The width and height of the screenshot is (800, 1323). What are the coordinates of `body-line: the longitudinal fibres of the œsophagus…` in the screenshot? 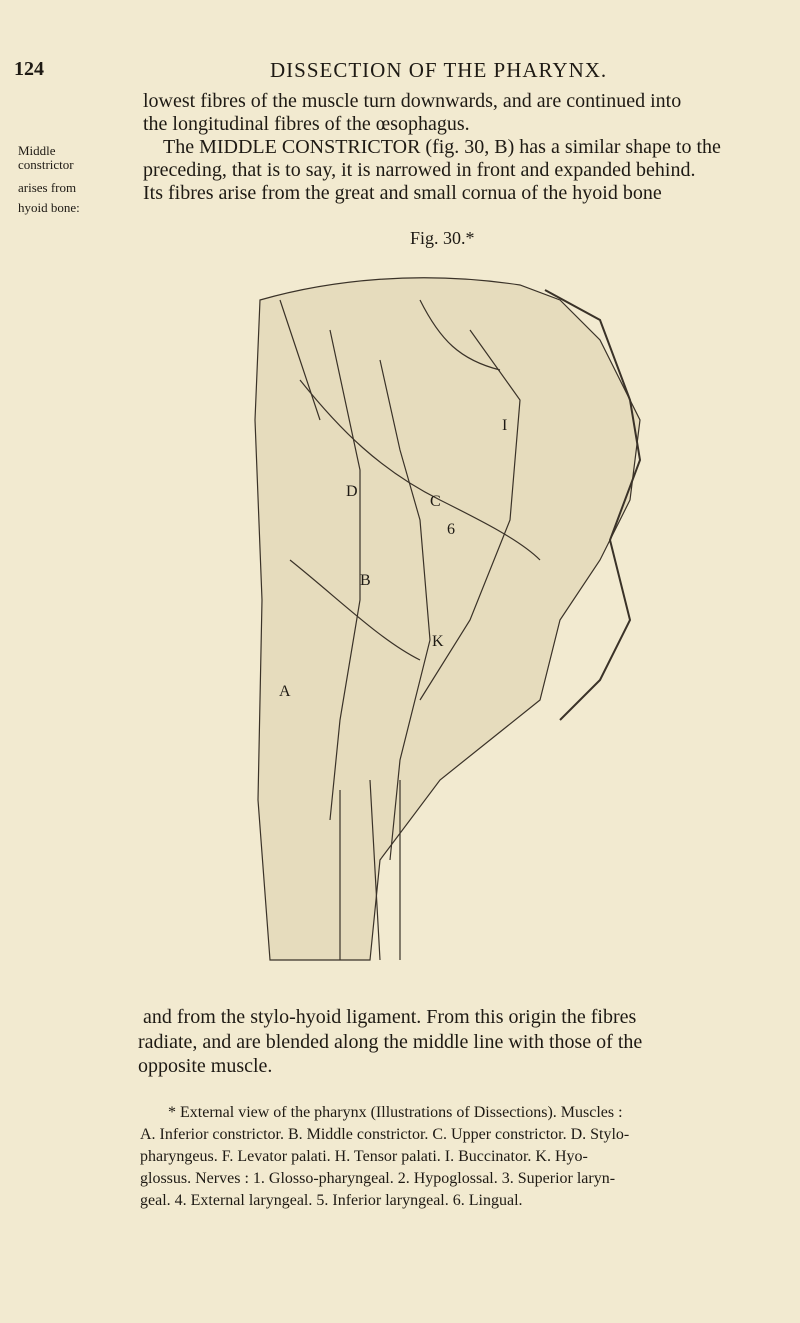 It's located at (306, 124).